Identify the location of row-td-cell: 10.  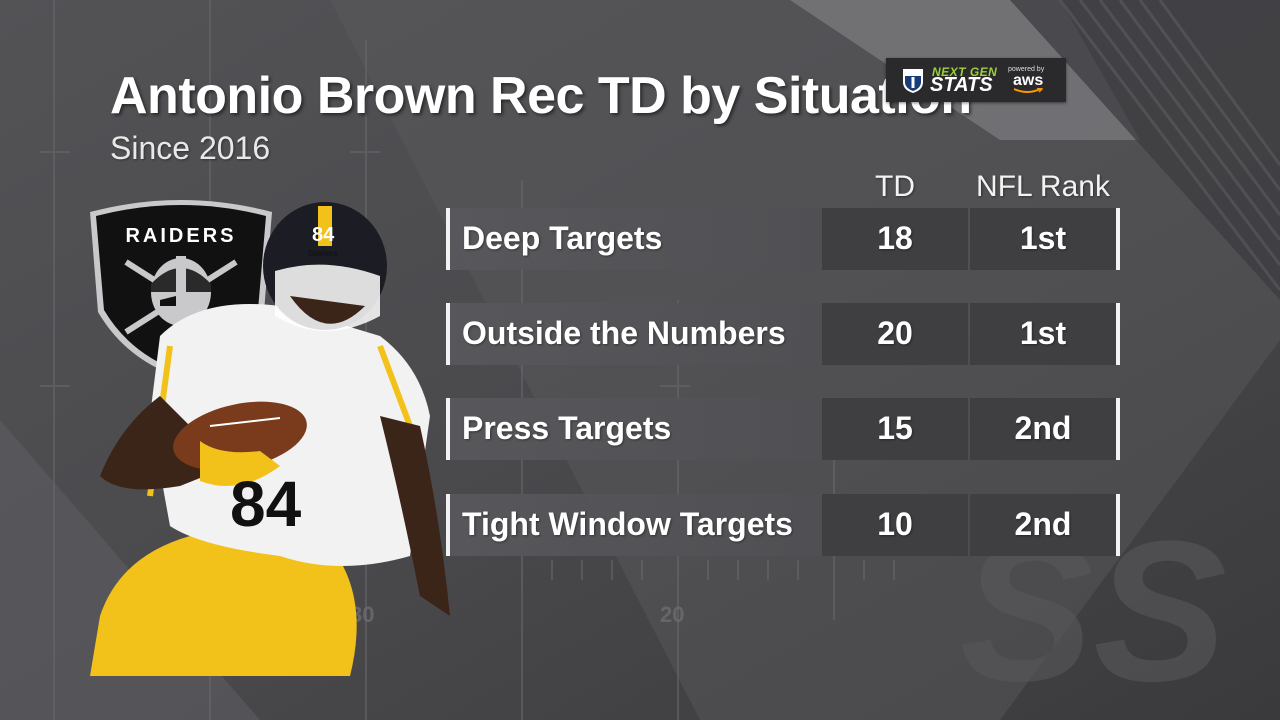
(895, 525).